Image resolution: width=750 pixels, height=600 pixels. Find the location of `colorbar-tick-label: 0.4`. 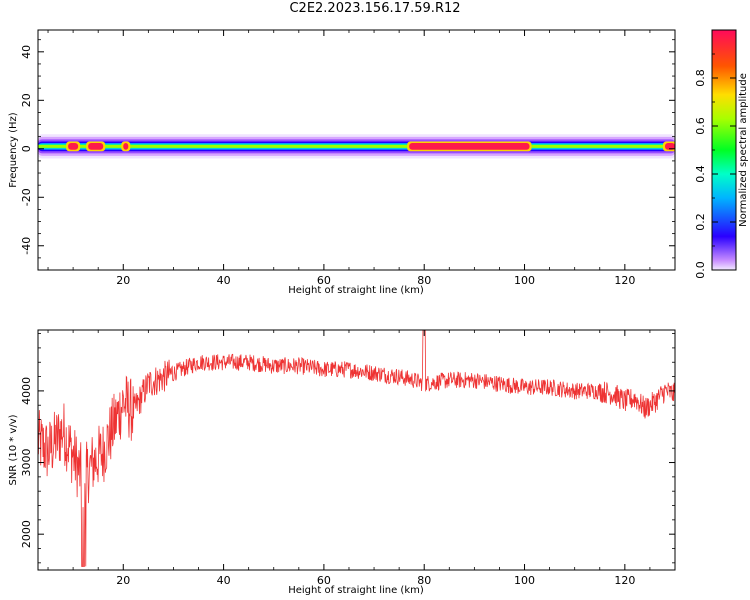

colorbar-tick-label: 0.4 is located at coordinates (700, 174).